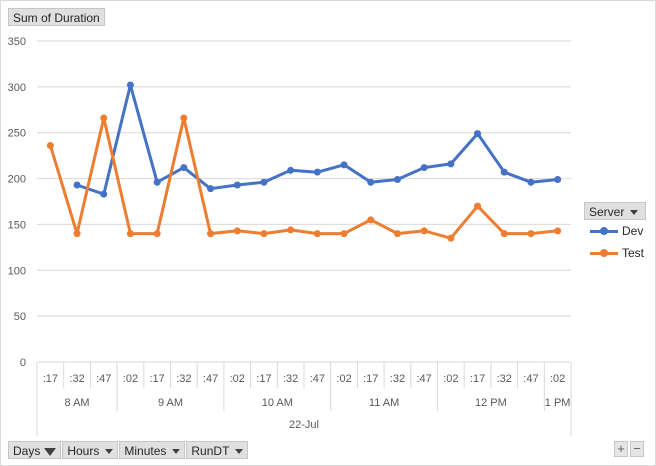 The image size is (656, 466). What do you see at coordinates (604, 231) in the screenshot?
I see `legend-marker-dev` at bounding box center [604, 231].